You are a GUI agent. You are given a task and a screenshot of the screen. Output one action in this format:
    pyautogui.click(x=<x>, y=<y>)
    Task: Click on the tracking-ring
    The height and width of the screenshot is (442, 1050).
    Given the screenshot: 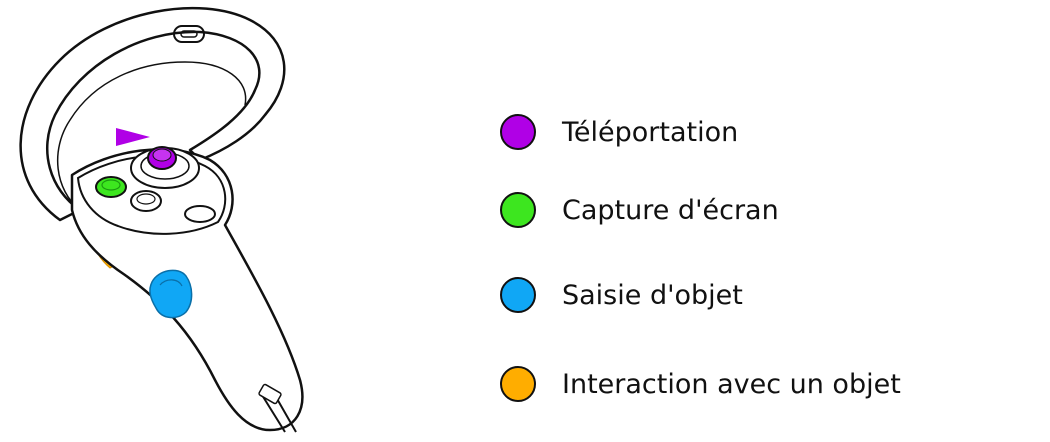 What is the action you would take?
    pyautogui.click(x=152, y=114)
    